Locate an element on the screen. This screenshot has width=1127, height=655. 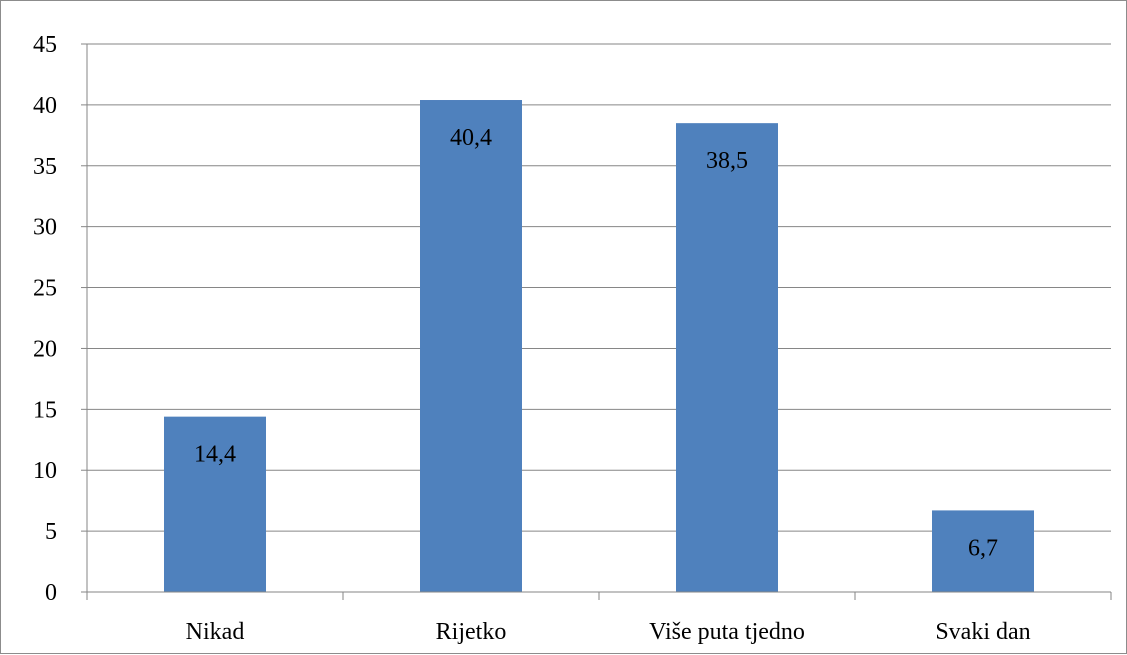
y-tick-label-35: 35 is located at coordinates (45, 167).